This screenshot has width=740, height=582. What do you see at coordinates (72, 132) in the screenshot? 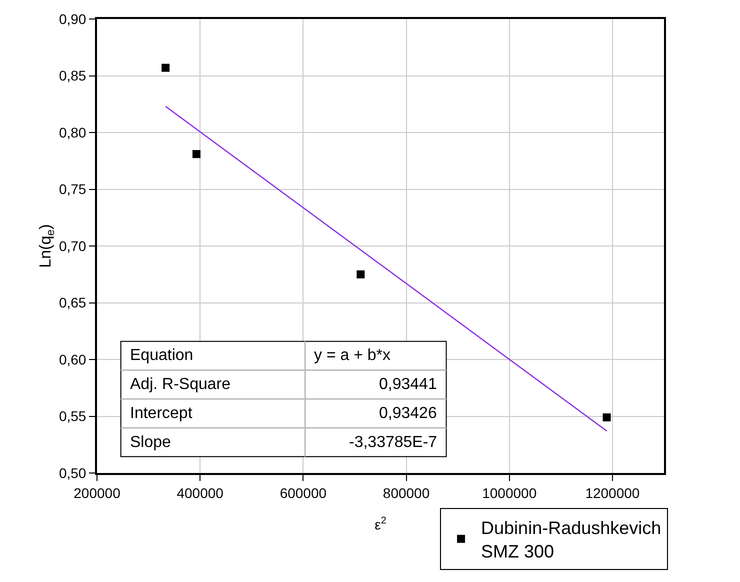
I see `y-tick-label: 0,80` at bounding box center [72, 132].